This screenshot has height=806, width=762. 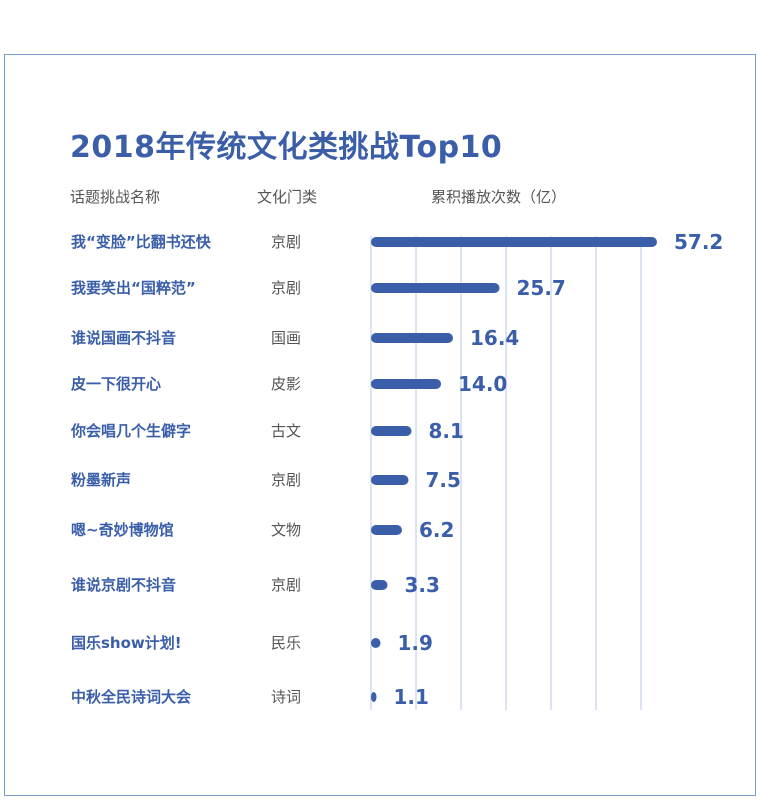 What do you see at coordinates (286, 338) in the screenshot?
I see `category-label: 国画` at bounding box center [286, 338].